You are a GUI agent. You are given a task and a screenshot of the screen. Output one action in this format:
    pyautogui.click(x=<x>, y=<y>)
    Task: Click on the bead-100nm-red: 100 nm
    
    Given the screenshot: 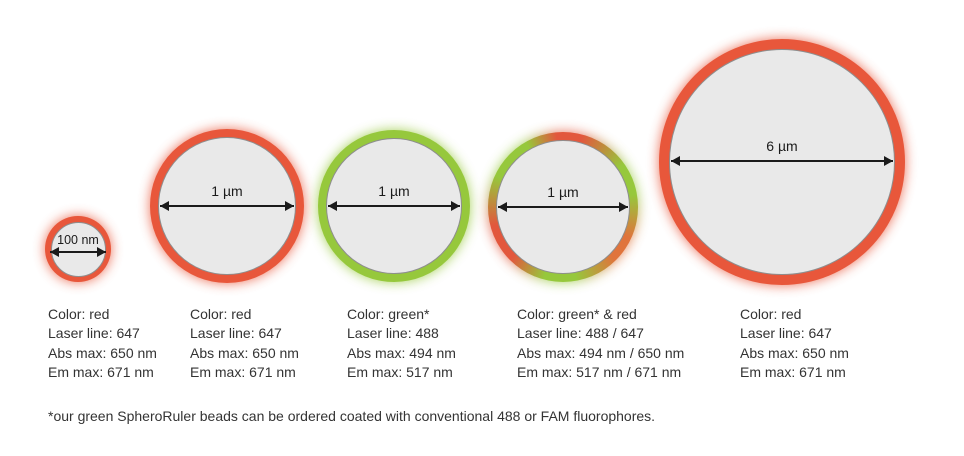 What is the action you would take?
    pyautogui.click(x=78, y=249)
    